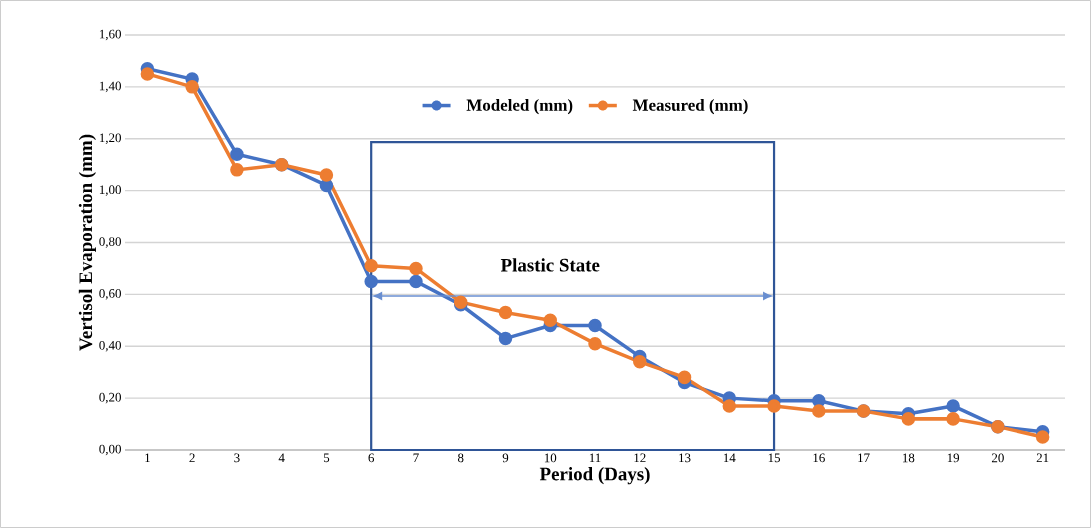 This screenshot has height=528, width=1091. I want to click on x-tick-label: 18, so click(909, 458).